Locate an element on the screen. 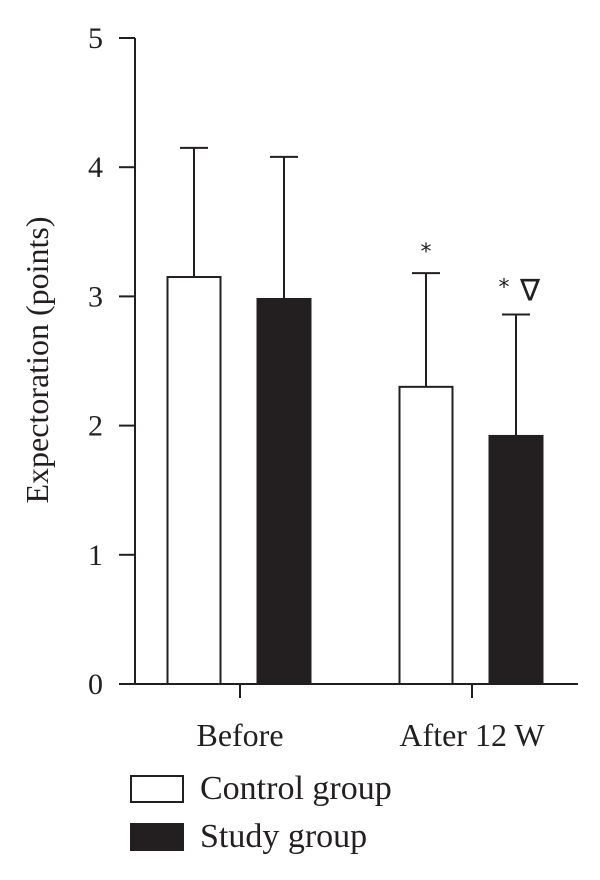  legend-label: Control group is located at coordinates (296, 788).